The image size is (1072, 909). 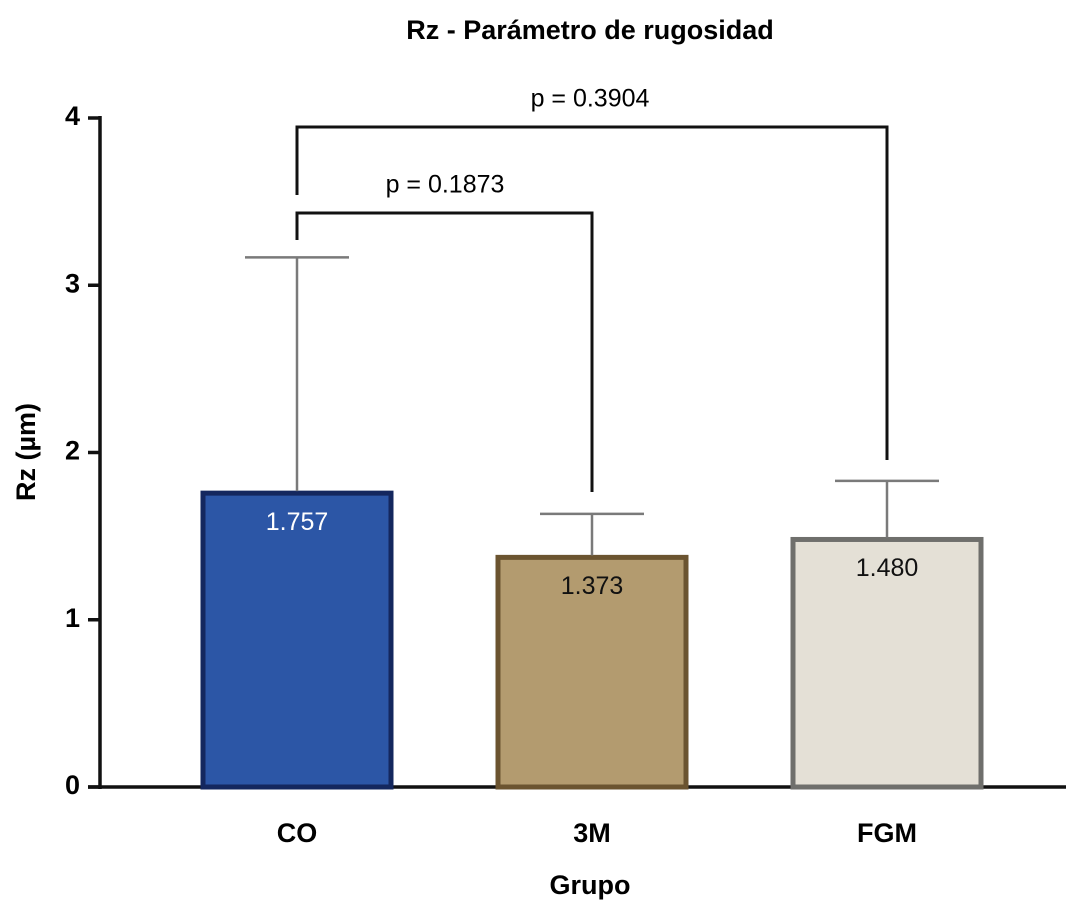 What do you see at coordinates (26, 452) in the screenshot?
I see `y-axis-label: Rz (µm)` at bounding box center [26, 452].